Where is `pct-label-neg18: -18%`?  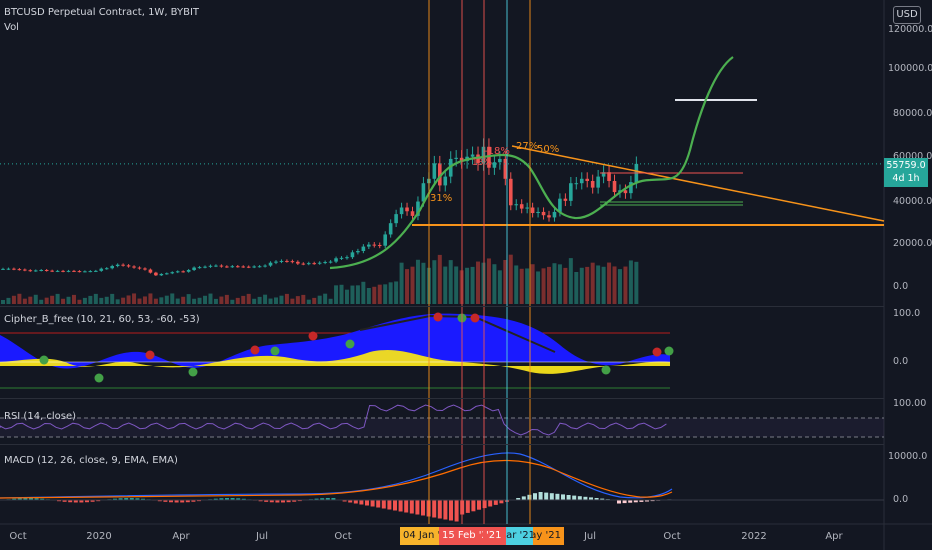
pct-label-neg18: -18% is located at coordinates (497, 151).